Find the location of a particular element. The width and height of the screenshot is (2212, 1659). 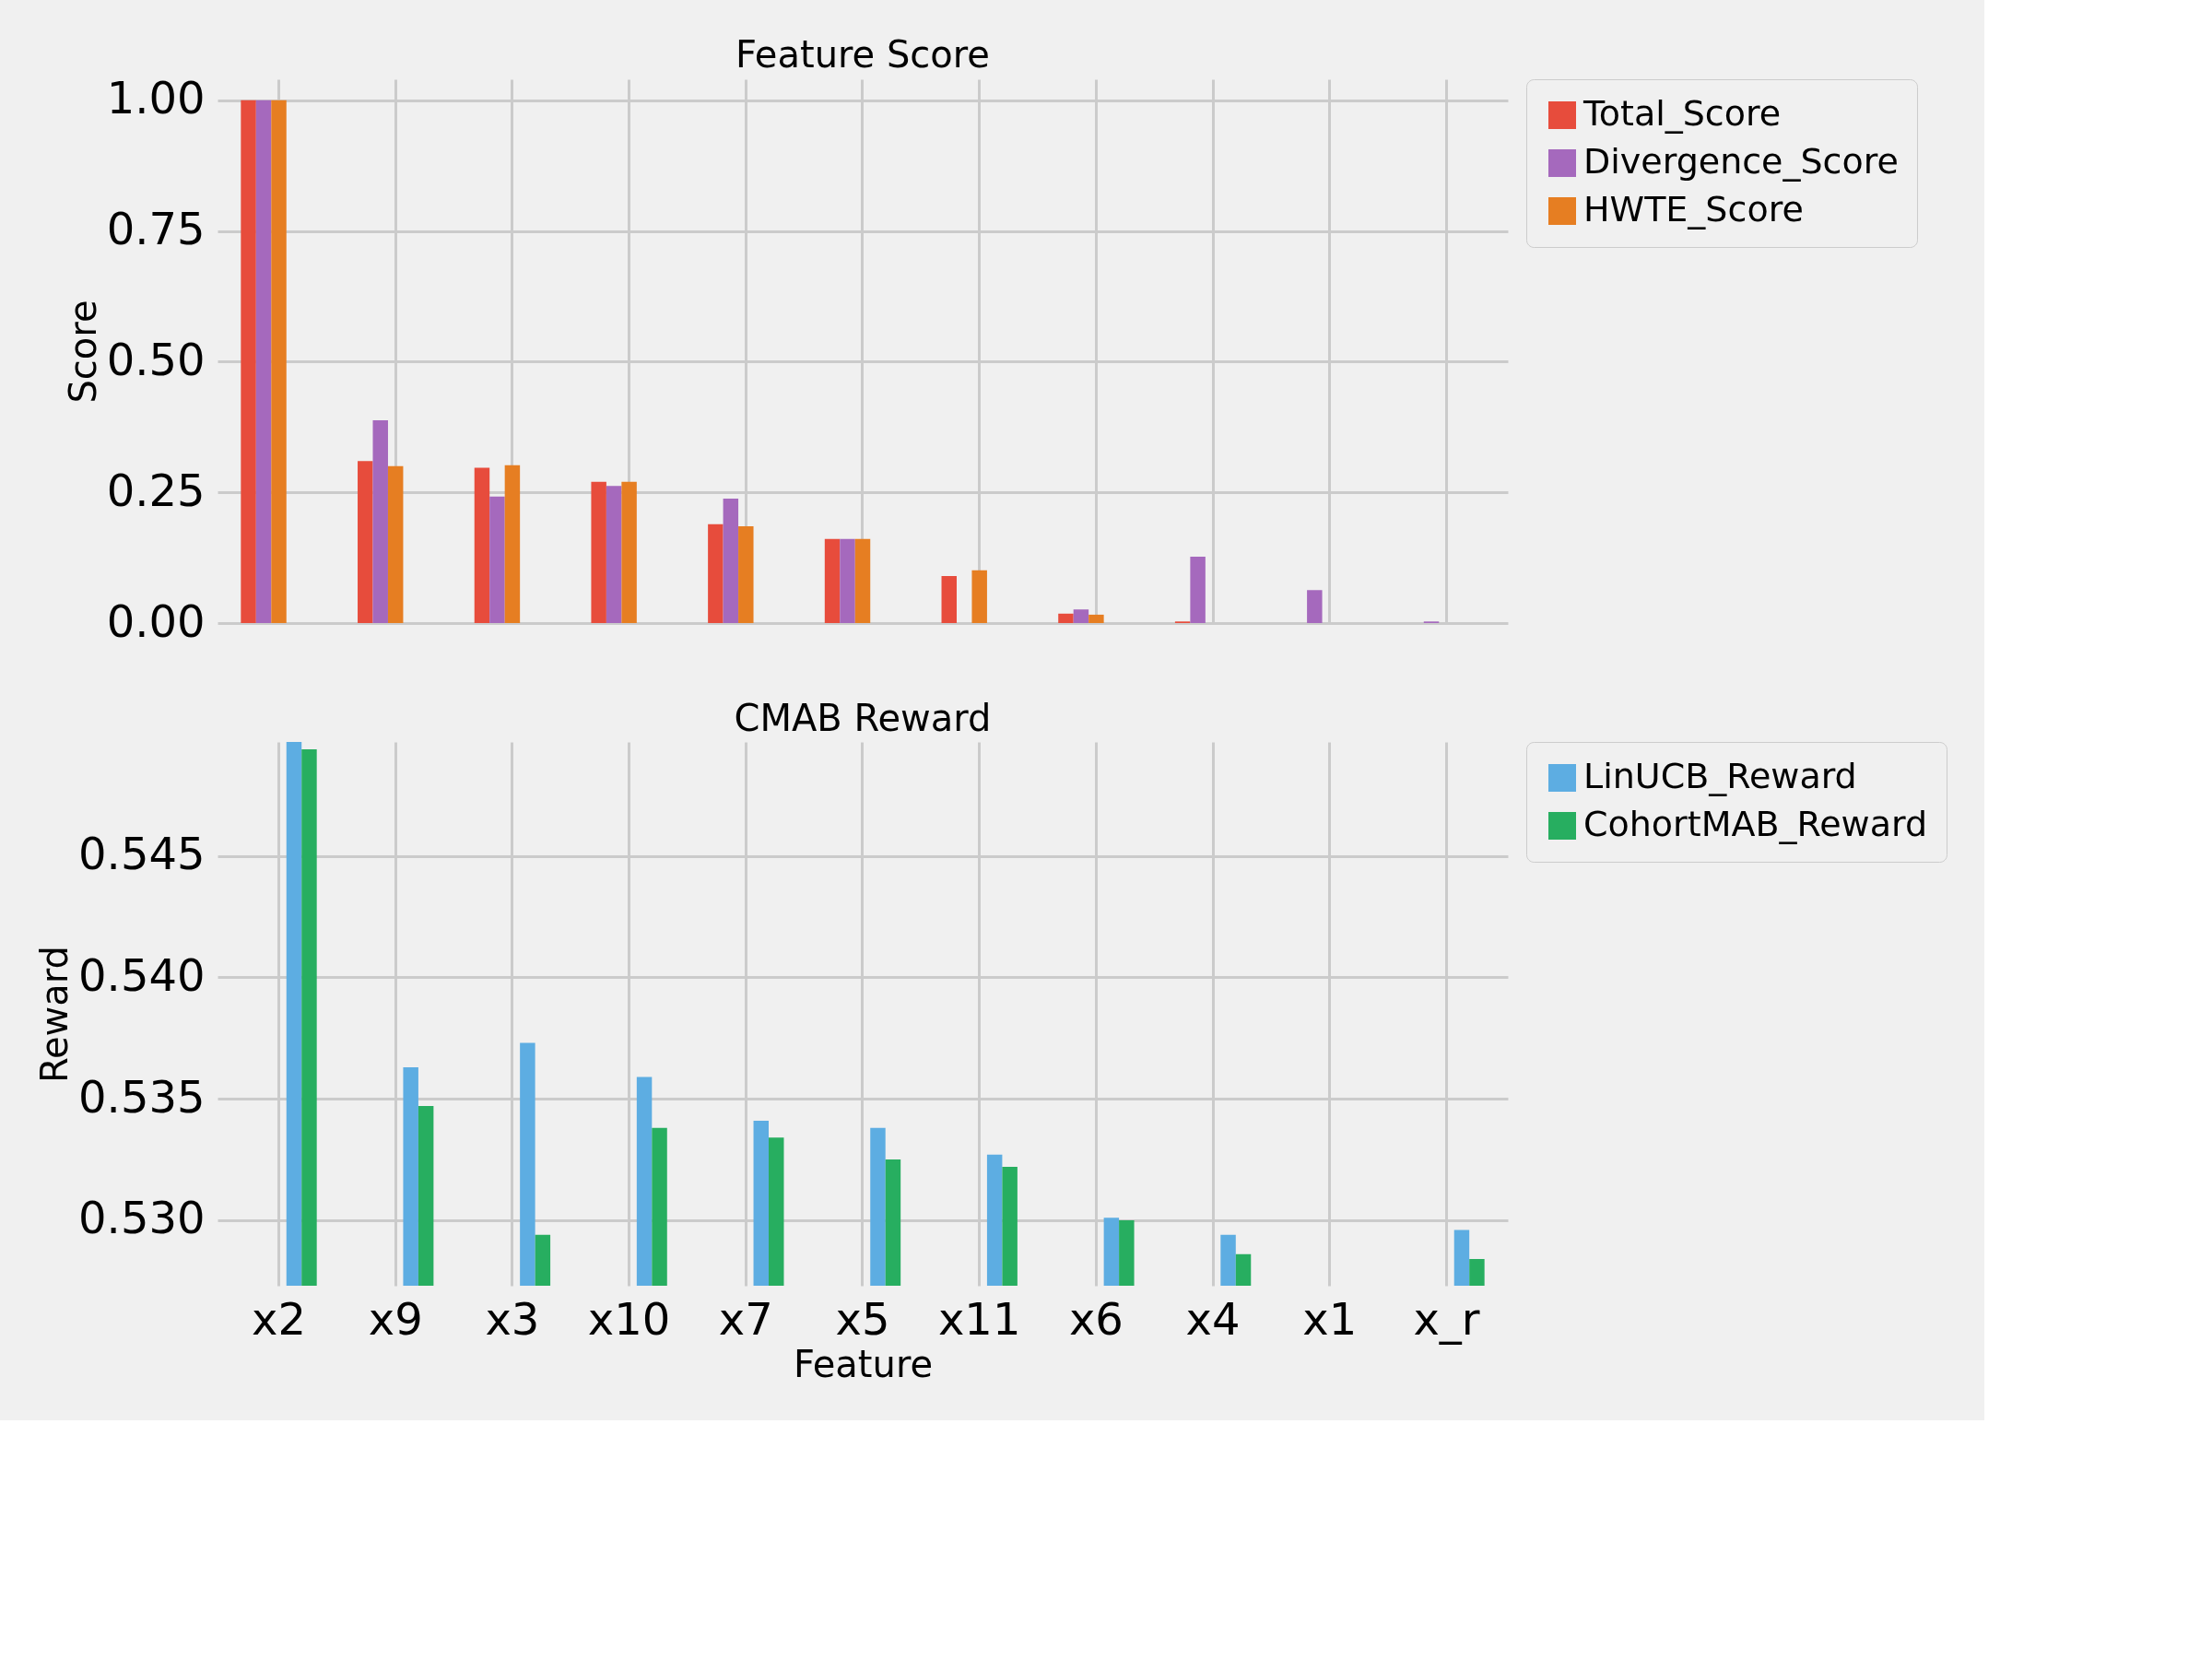

y-tick-label: 1.00 is located at coordinates (156, 98).